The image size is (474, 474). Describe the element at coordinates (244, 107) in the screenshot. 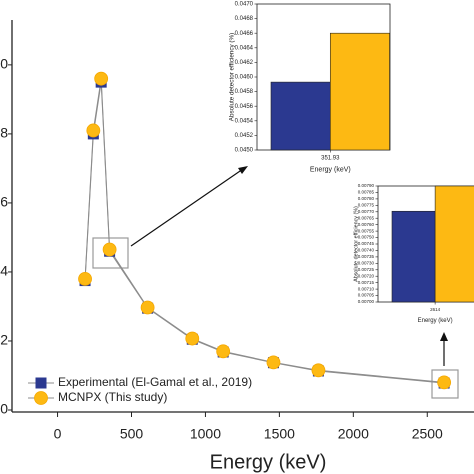

I see `y-tick-label: 0.0456` at that location.